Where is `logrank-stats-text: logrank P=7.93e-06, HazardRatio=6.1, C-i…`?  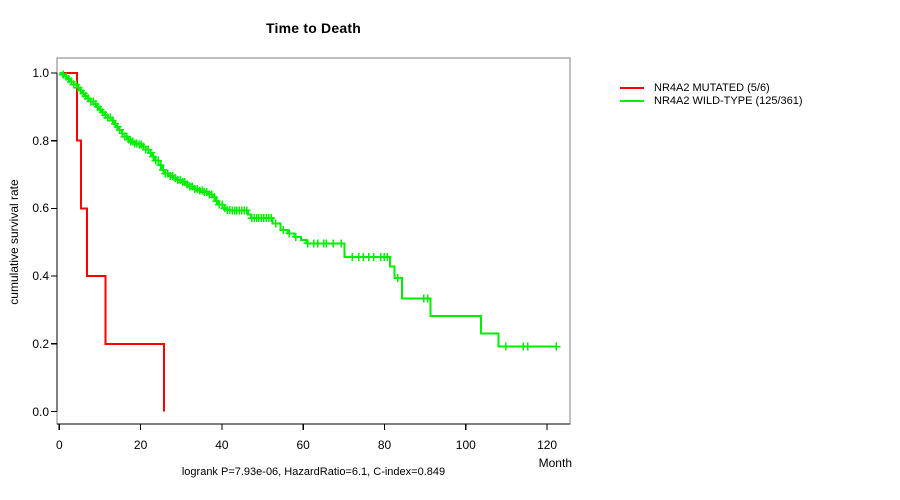
logrank-stats-text: logrank P=7.93e-06, HazardRatio=6.1, C-i… is located at coordinates (313, 472).